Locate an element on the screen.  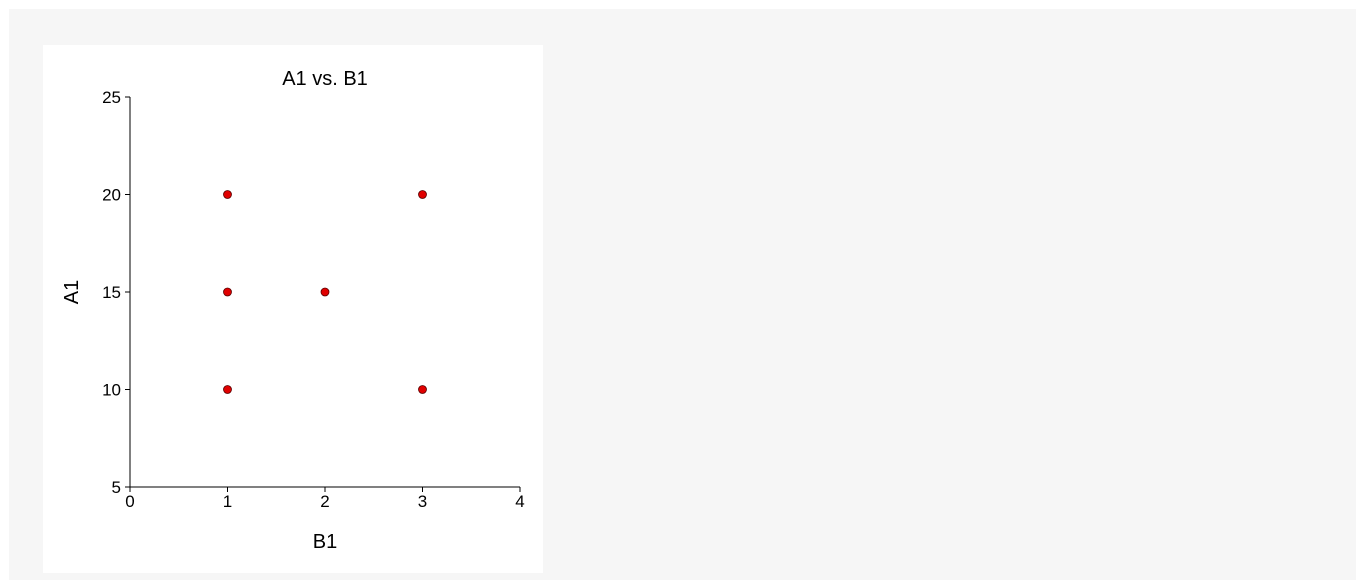
y-tick-label: 15 is located at coordinates (111, 292).